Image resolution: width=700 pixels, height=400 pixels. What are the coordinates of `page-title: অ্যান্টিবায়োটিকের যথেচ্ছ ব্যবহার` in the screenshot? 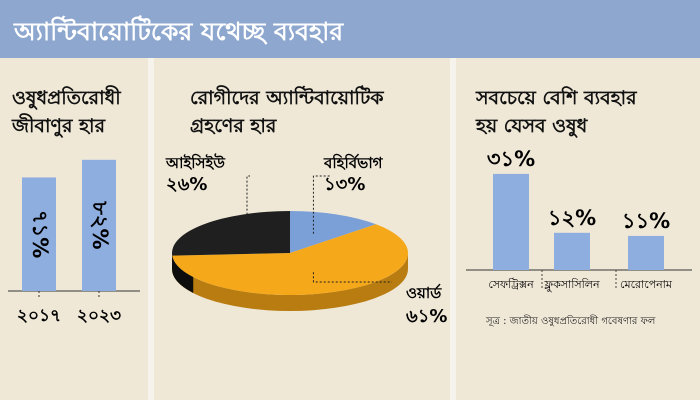 It's located at (179, 31).